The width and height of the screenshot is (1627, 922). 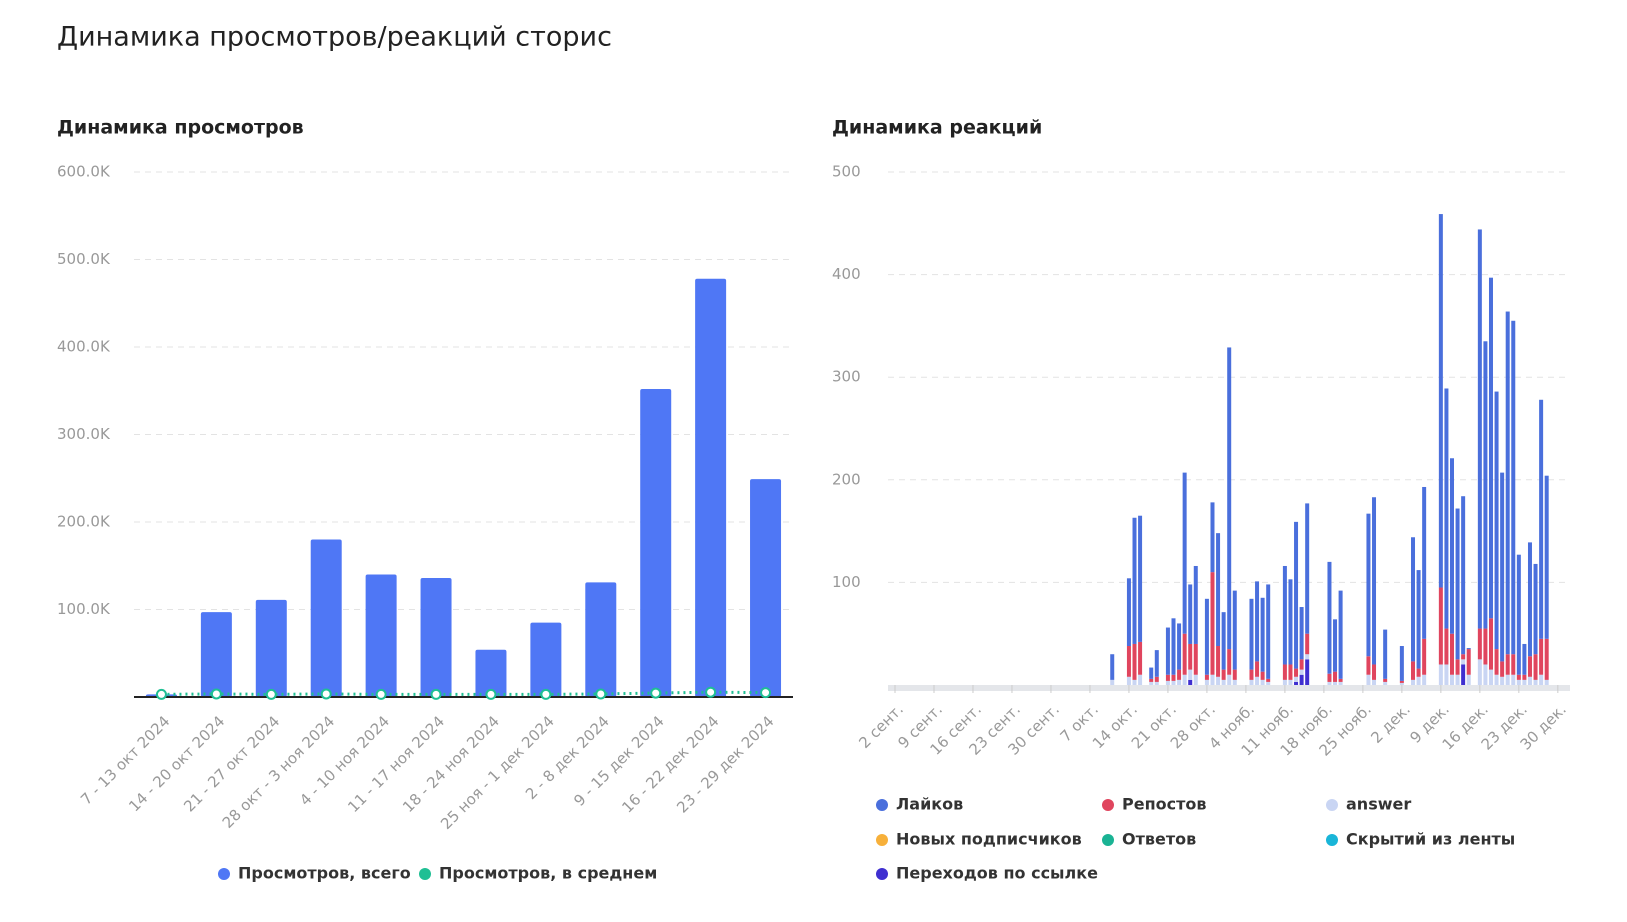 I want to click on y-tick-label: 500, so click(x=846, y=172).